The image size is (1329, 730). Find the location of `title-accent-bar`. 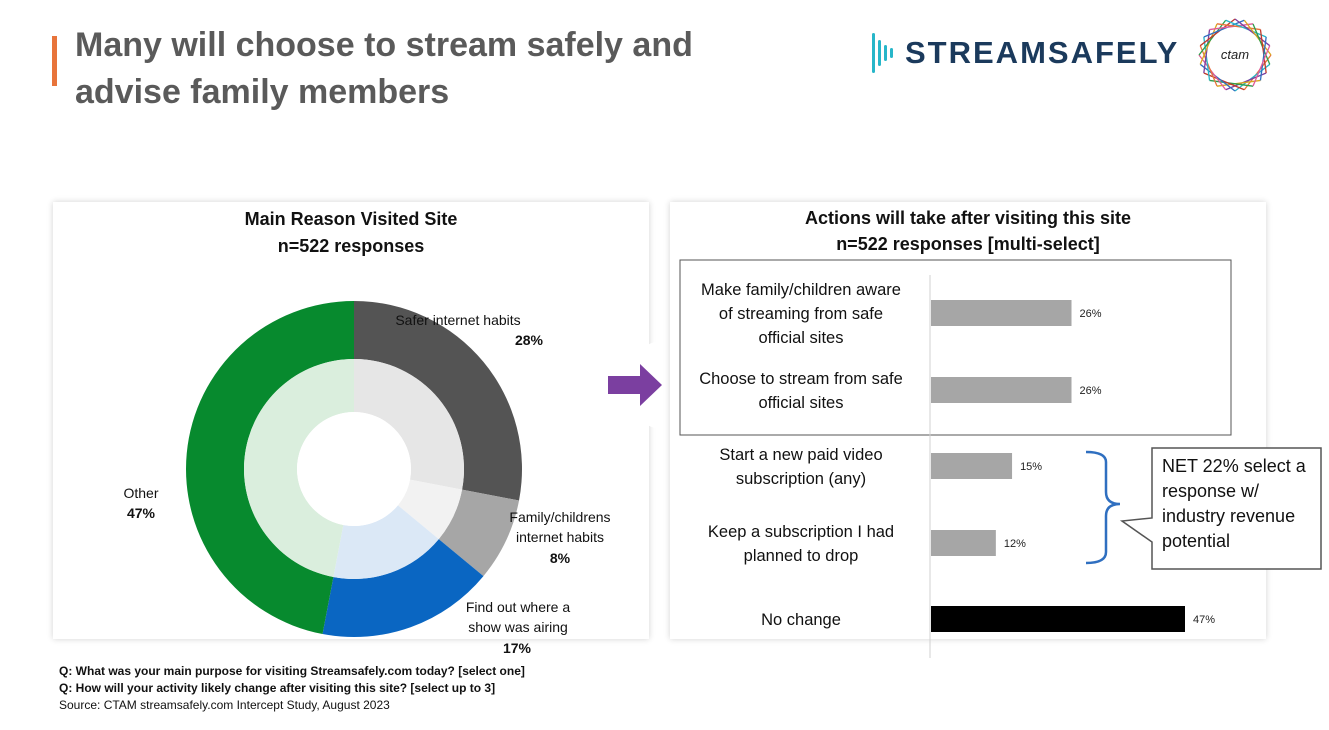

title-accent-bar is located at coordinates (54, 61).